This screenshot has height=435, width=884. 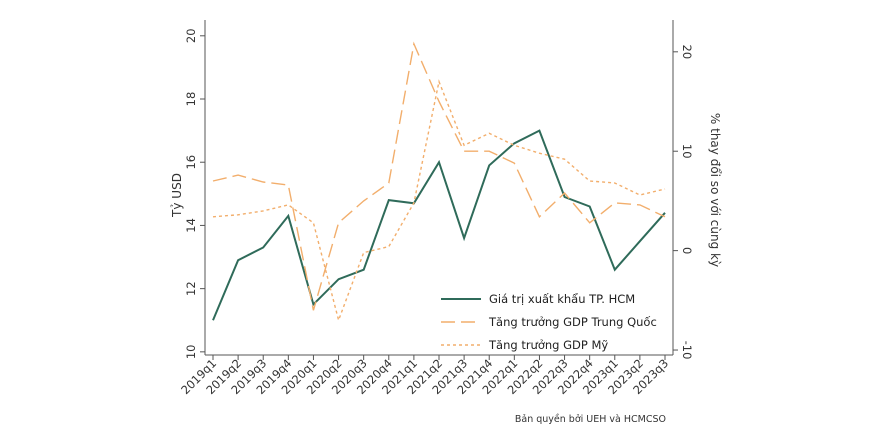 I want to click on y-tick-label: 16, so click(x=191, y=162).